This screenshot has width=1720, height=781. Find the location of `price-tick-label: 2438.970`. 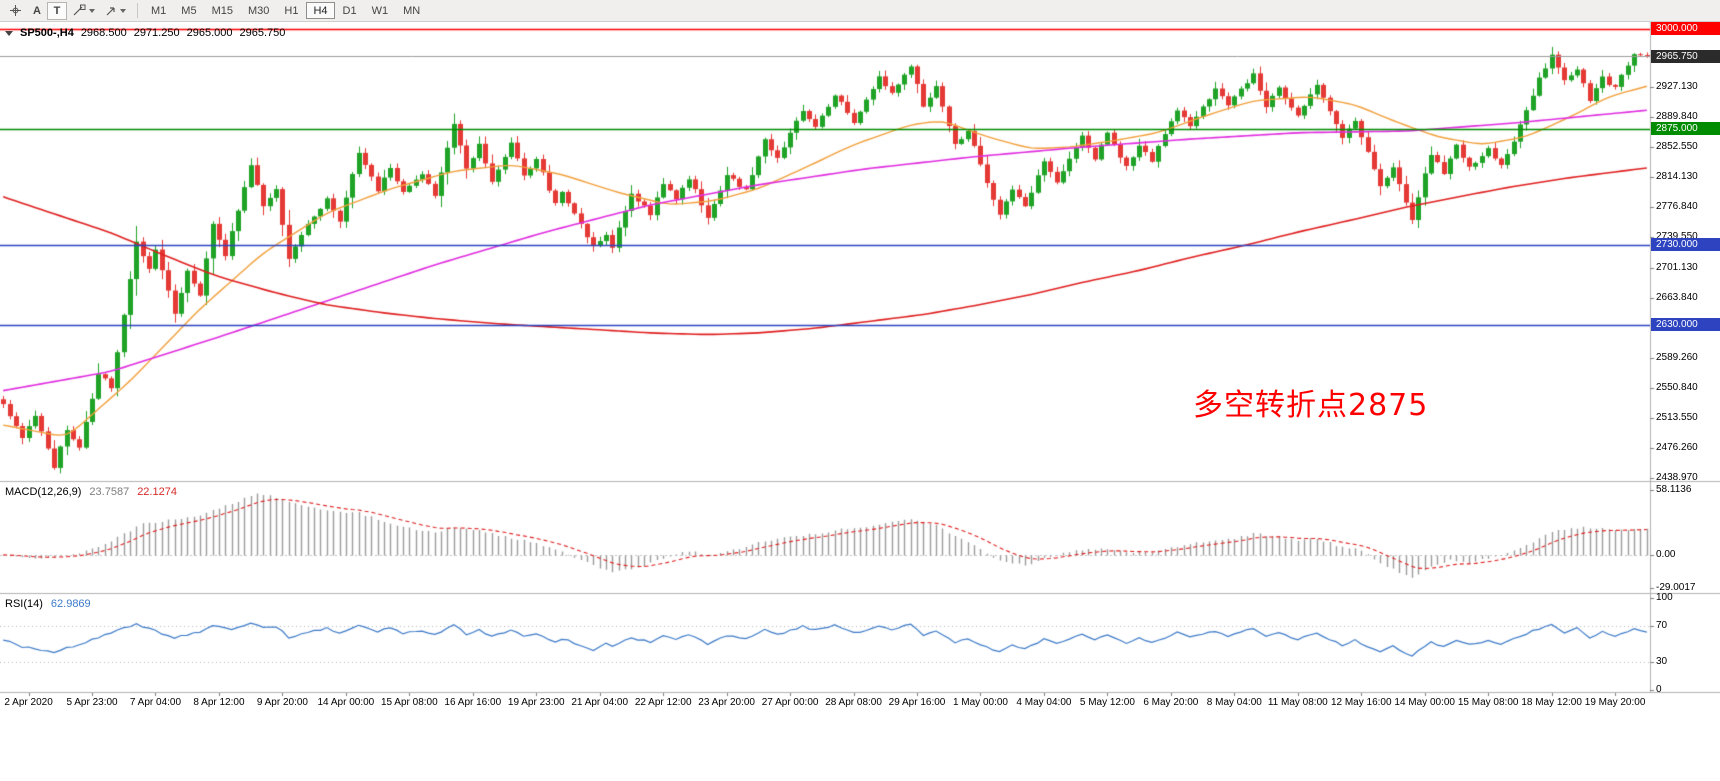

price-tick-label: 2438.970 is located at coordinates (1677, 477).